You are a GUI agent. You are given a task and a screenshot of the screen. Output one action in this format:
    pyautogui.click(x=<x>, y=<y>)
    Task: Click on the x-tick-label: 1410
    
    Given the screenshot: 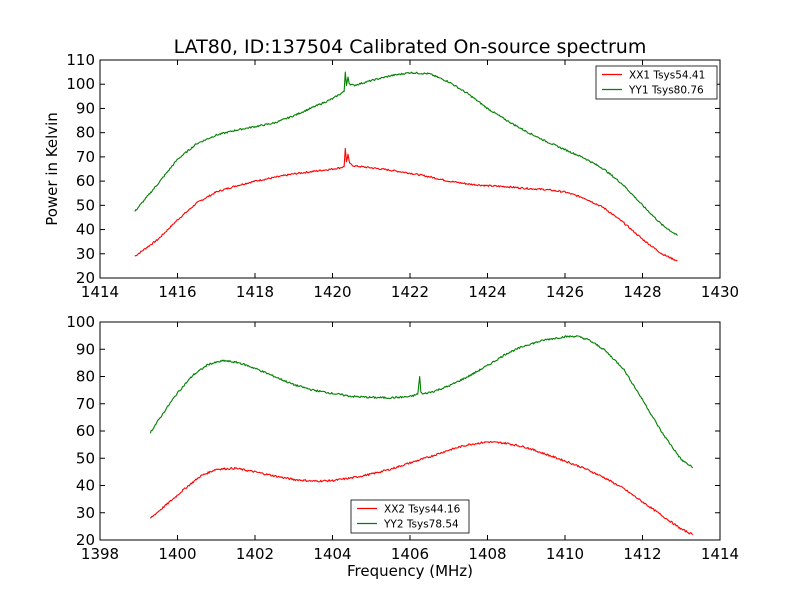 What is the action you would take?
    pyautogui.click(x=565, y=554)
    